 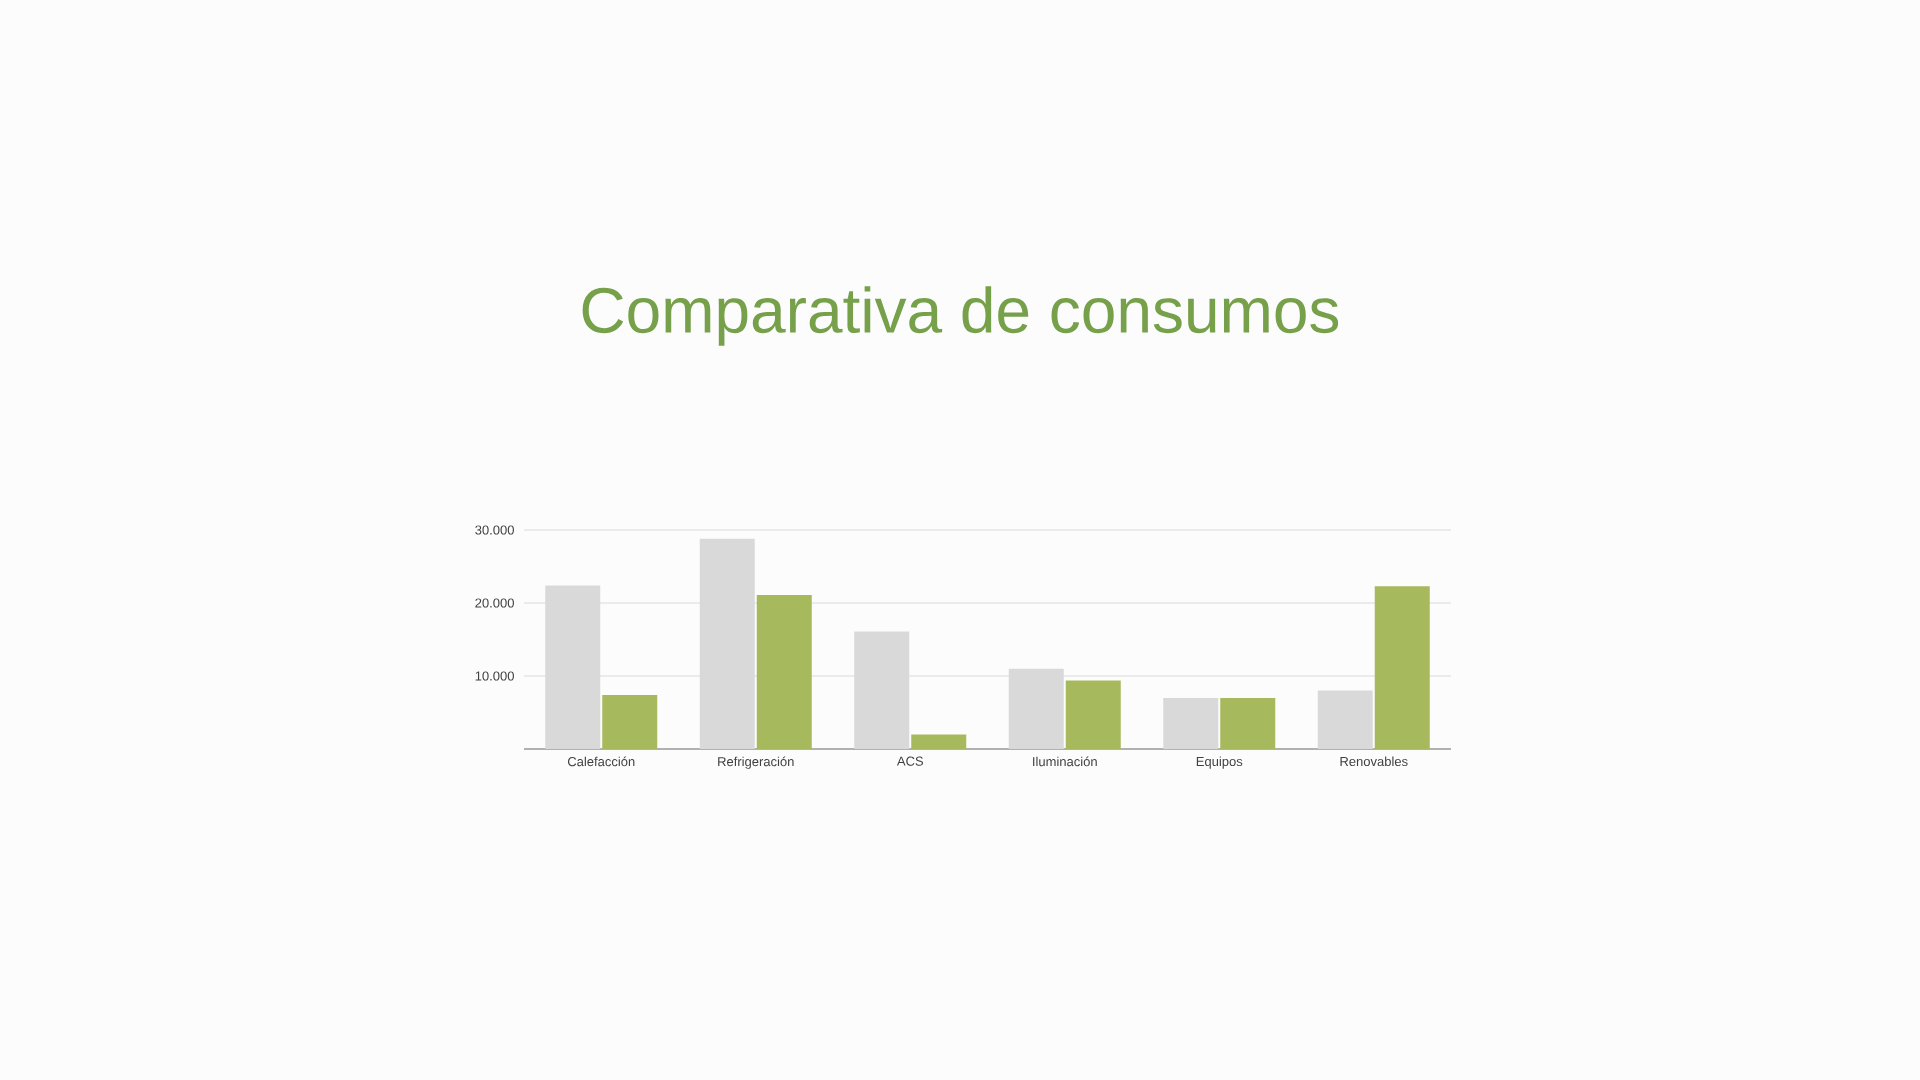 What do you see at coordinates (910, 761) in the screenshot?
I see `x-tick-label: ACS` at bounding box center [910, 761].